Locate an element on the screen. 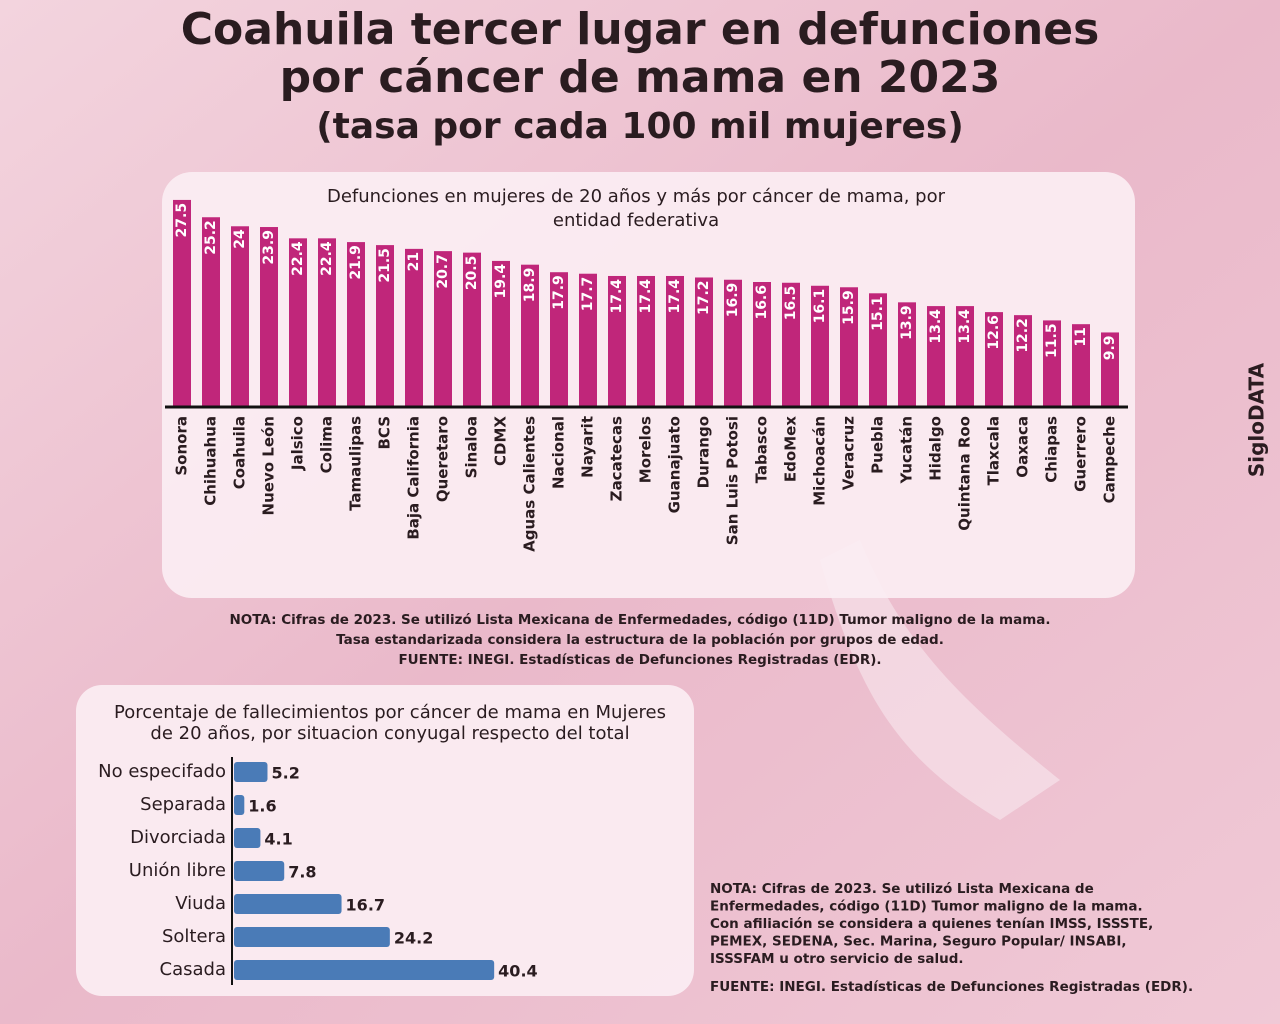  value-label: 4.1 is located at coordinates (278, 839).